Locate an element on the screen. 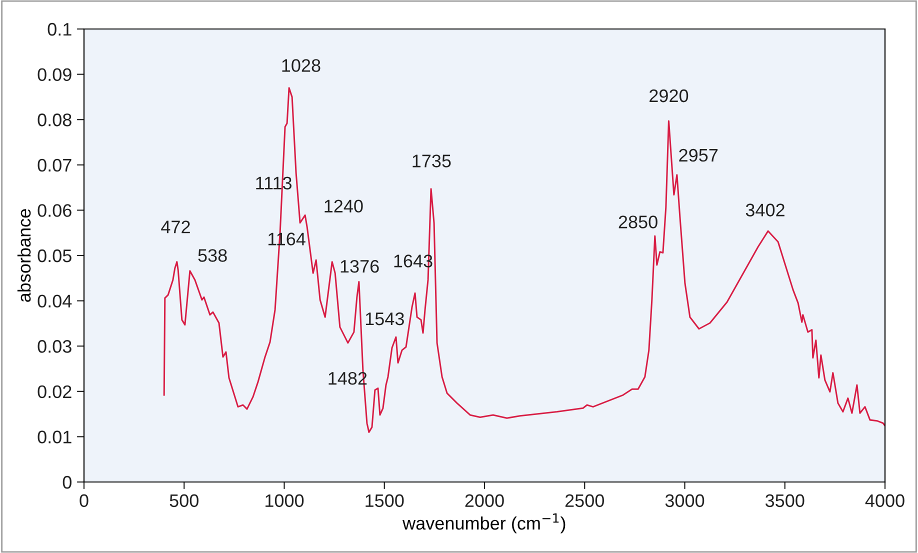  annotation: 1376 is located at coordinates (359, 266).